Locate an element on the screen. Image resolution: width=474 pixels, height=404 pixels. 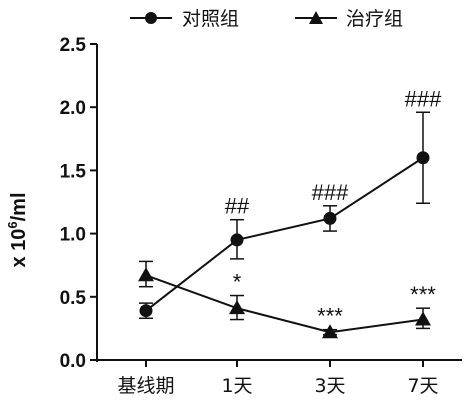
y-axis-label: x 106/ml is located at coordinates (17, 229).